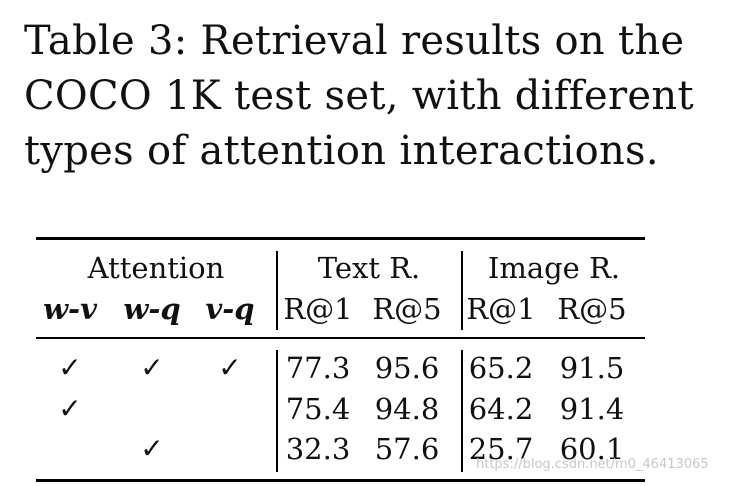 This screenshot has height=486, width=745. What do you see at coordinates (407, 449) in the screenshot?
I see `table-cell: 57.6` at bounding box center [407, 449].